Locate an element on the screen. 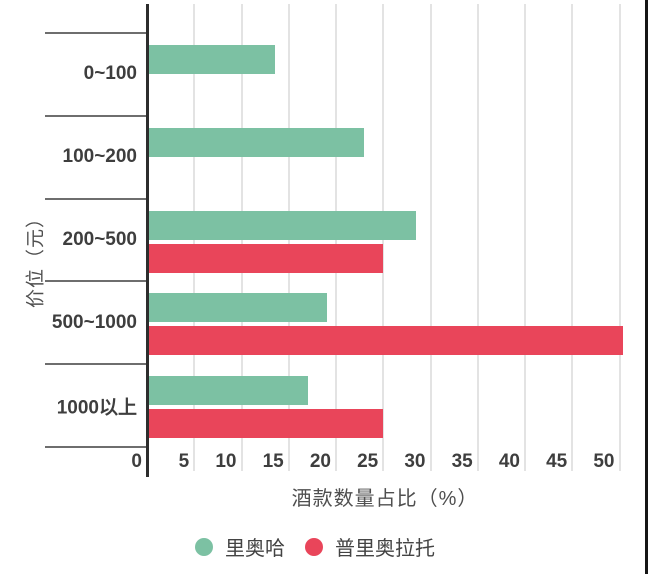 The image size is (650, 574). category-label: 1000以上 is located at coordinates (96, 408).